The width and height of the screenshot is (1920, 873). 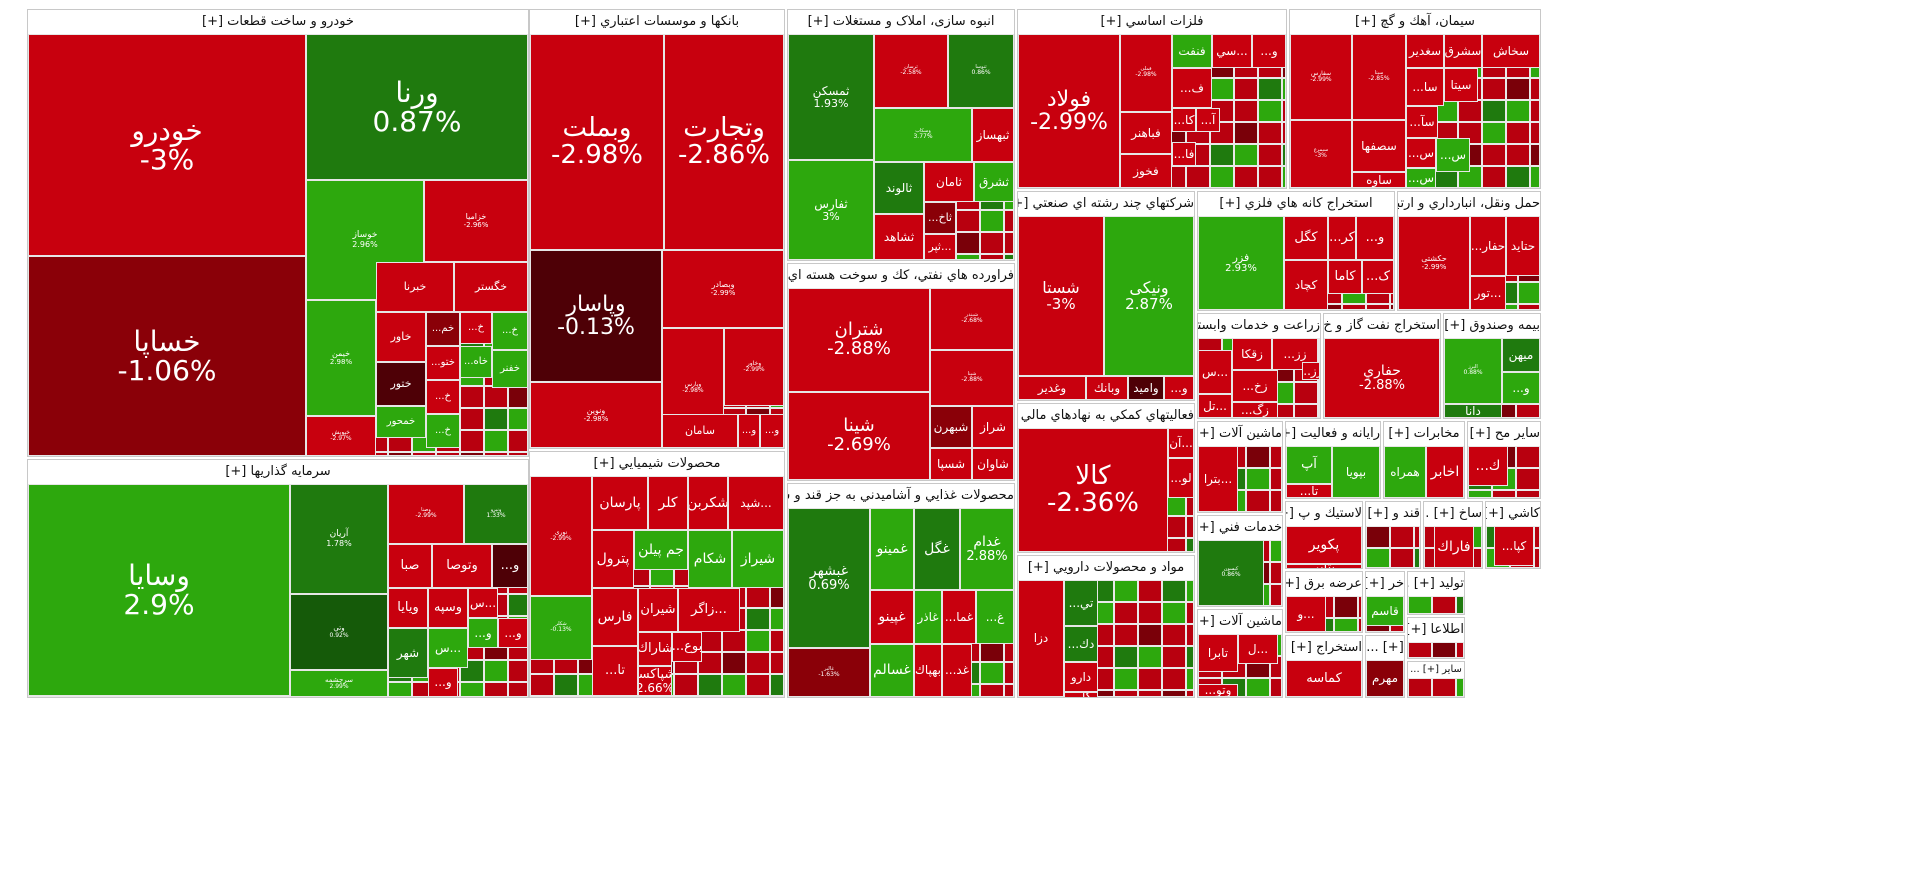 I want to click on stock-tile: كالا -2.36%, so click(x=1093, y=490).